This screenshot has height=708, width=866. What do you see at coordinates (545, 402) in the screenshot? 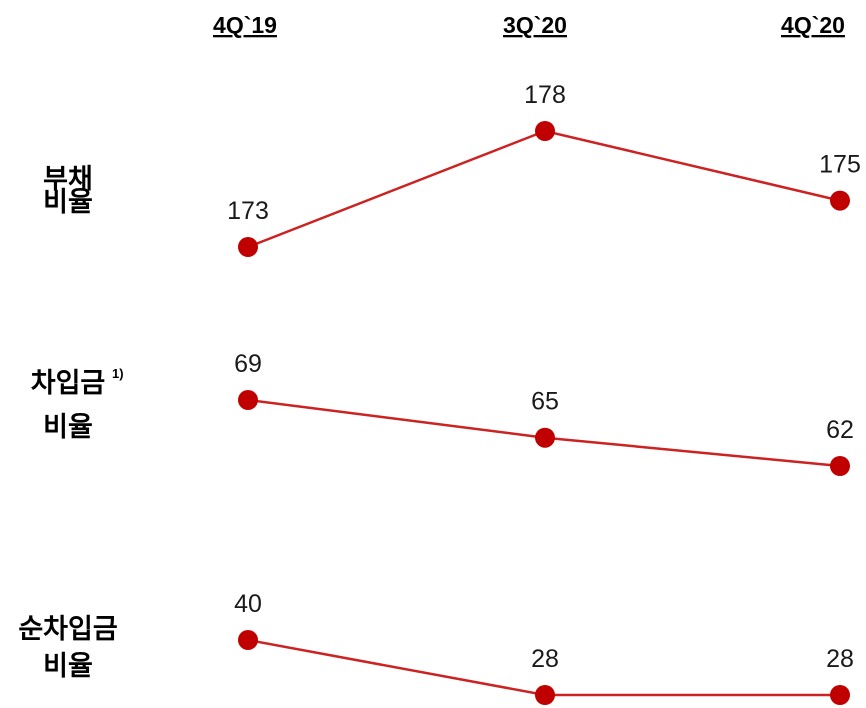
I see `data-label: 65` at bounding box center [545, 402].